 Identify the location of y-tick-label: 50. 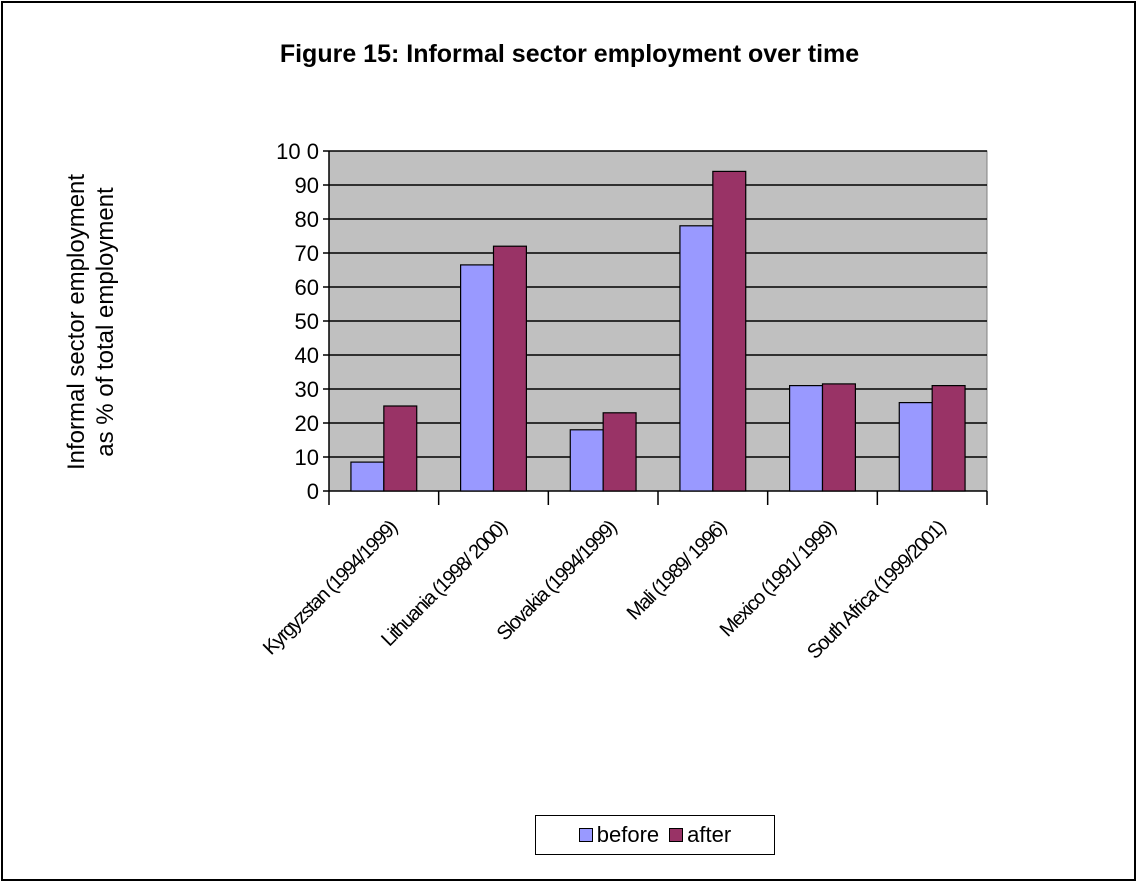
(307, 321).